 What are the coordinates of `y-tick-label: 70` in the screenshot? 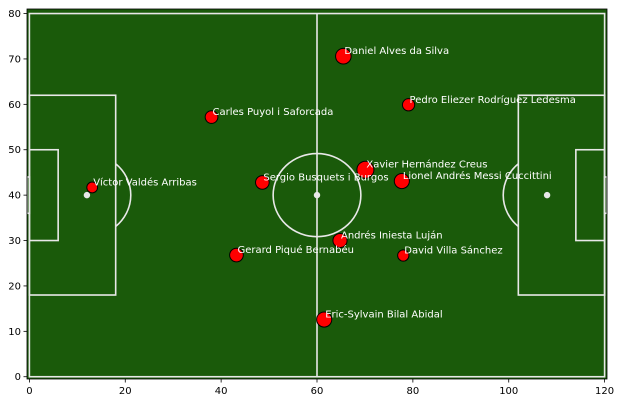 It's located at (14, 59).